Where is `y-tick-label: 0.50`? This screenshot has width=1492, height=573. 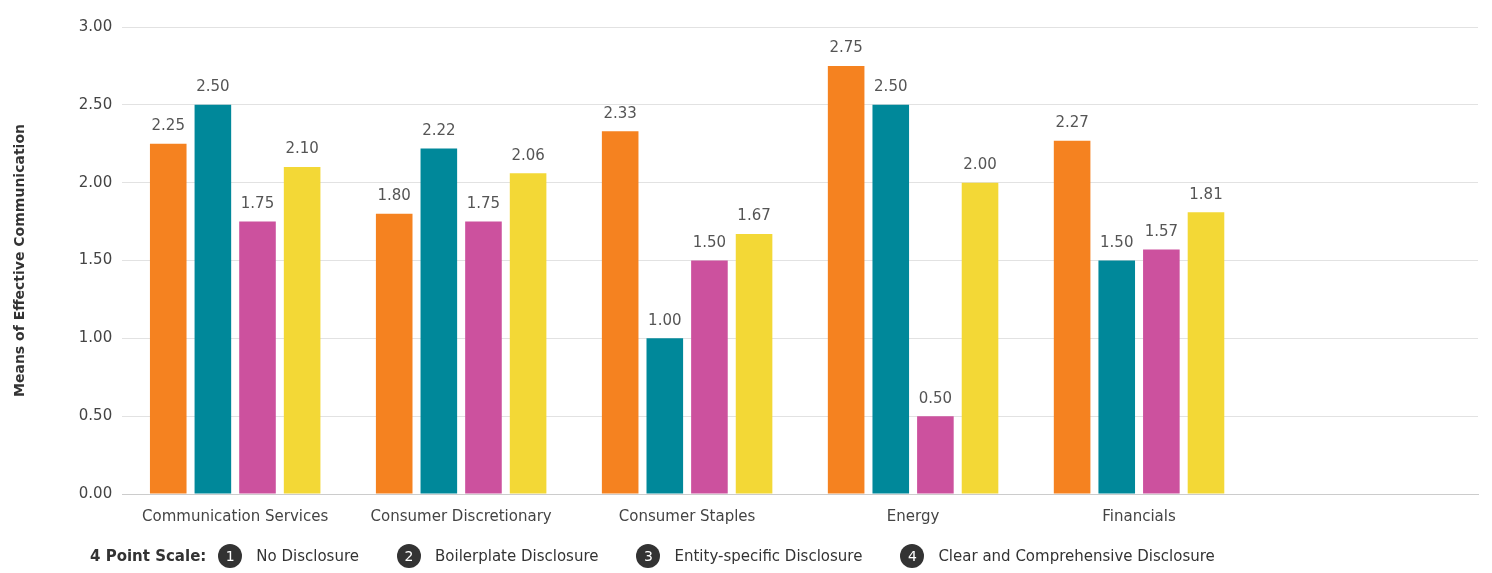
y-tick-label: 0.50 is located at coordinates (95, 415).